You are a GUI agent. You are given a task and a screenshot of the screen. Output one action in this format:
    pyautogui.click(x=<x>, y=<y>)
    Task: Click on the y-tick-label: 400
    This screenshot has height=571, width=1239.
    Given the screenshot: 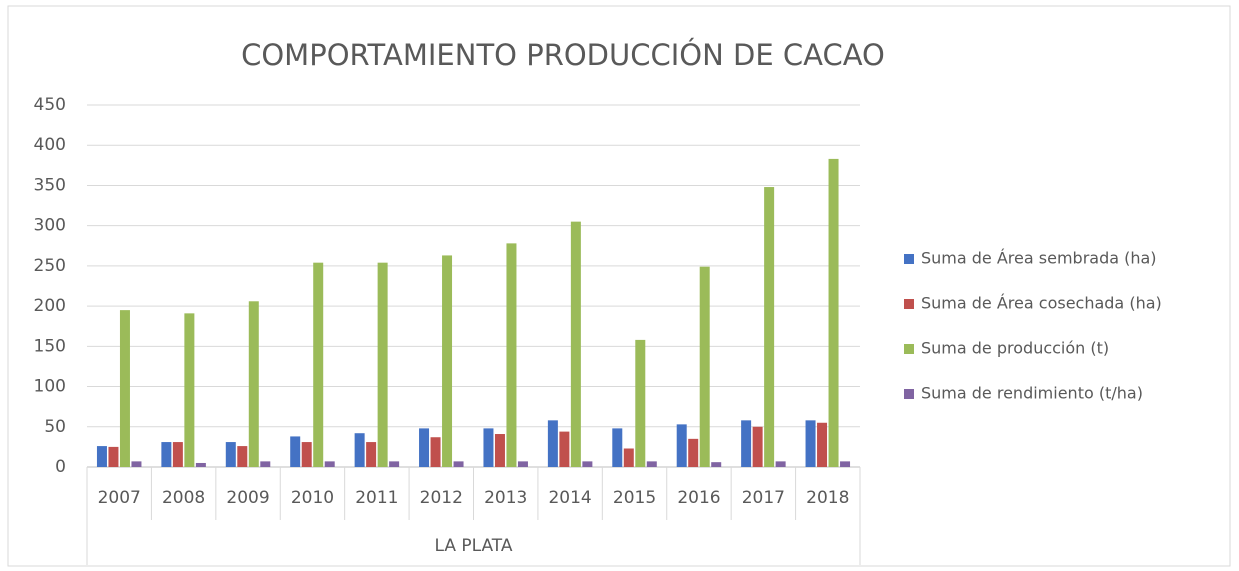 What is the action you would take?
    pyautogui.click(x=50, y=145)
    